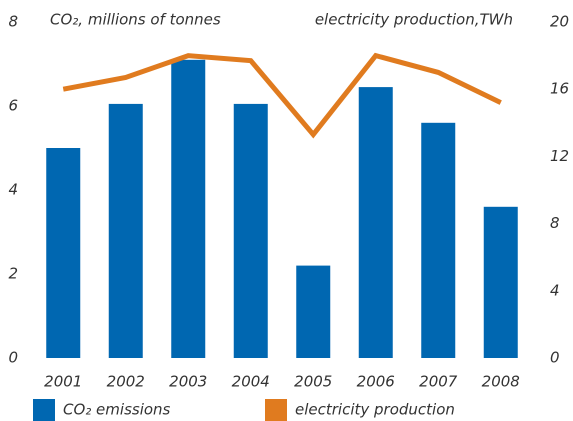  I want to click on x-tick-label: 2003, so click(188, 382).